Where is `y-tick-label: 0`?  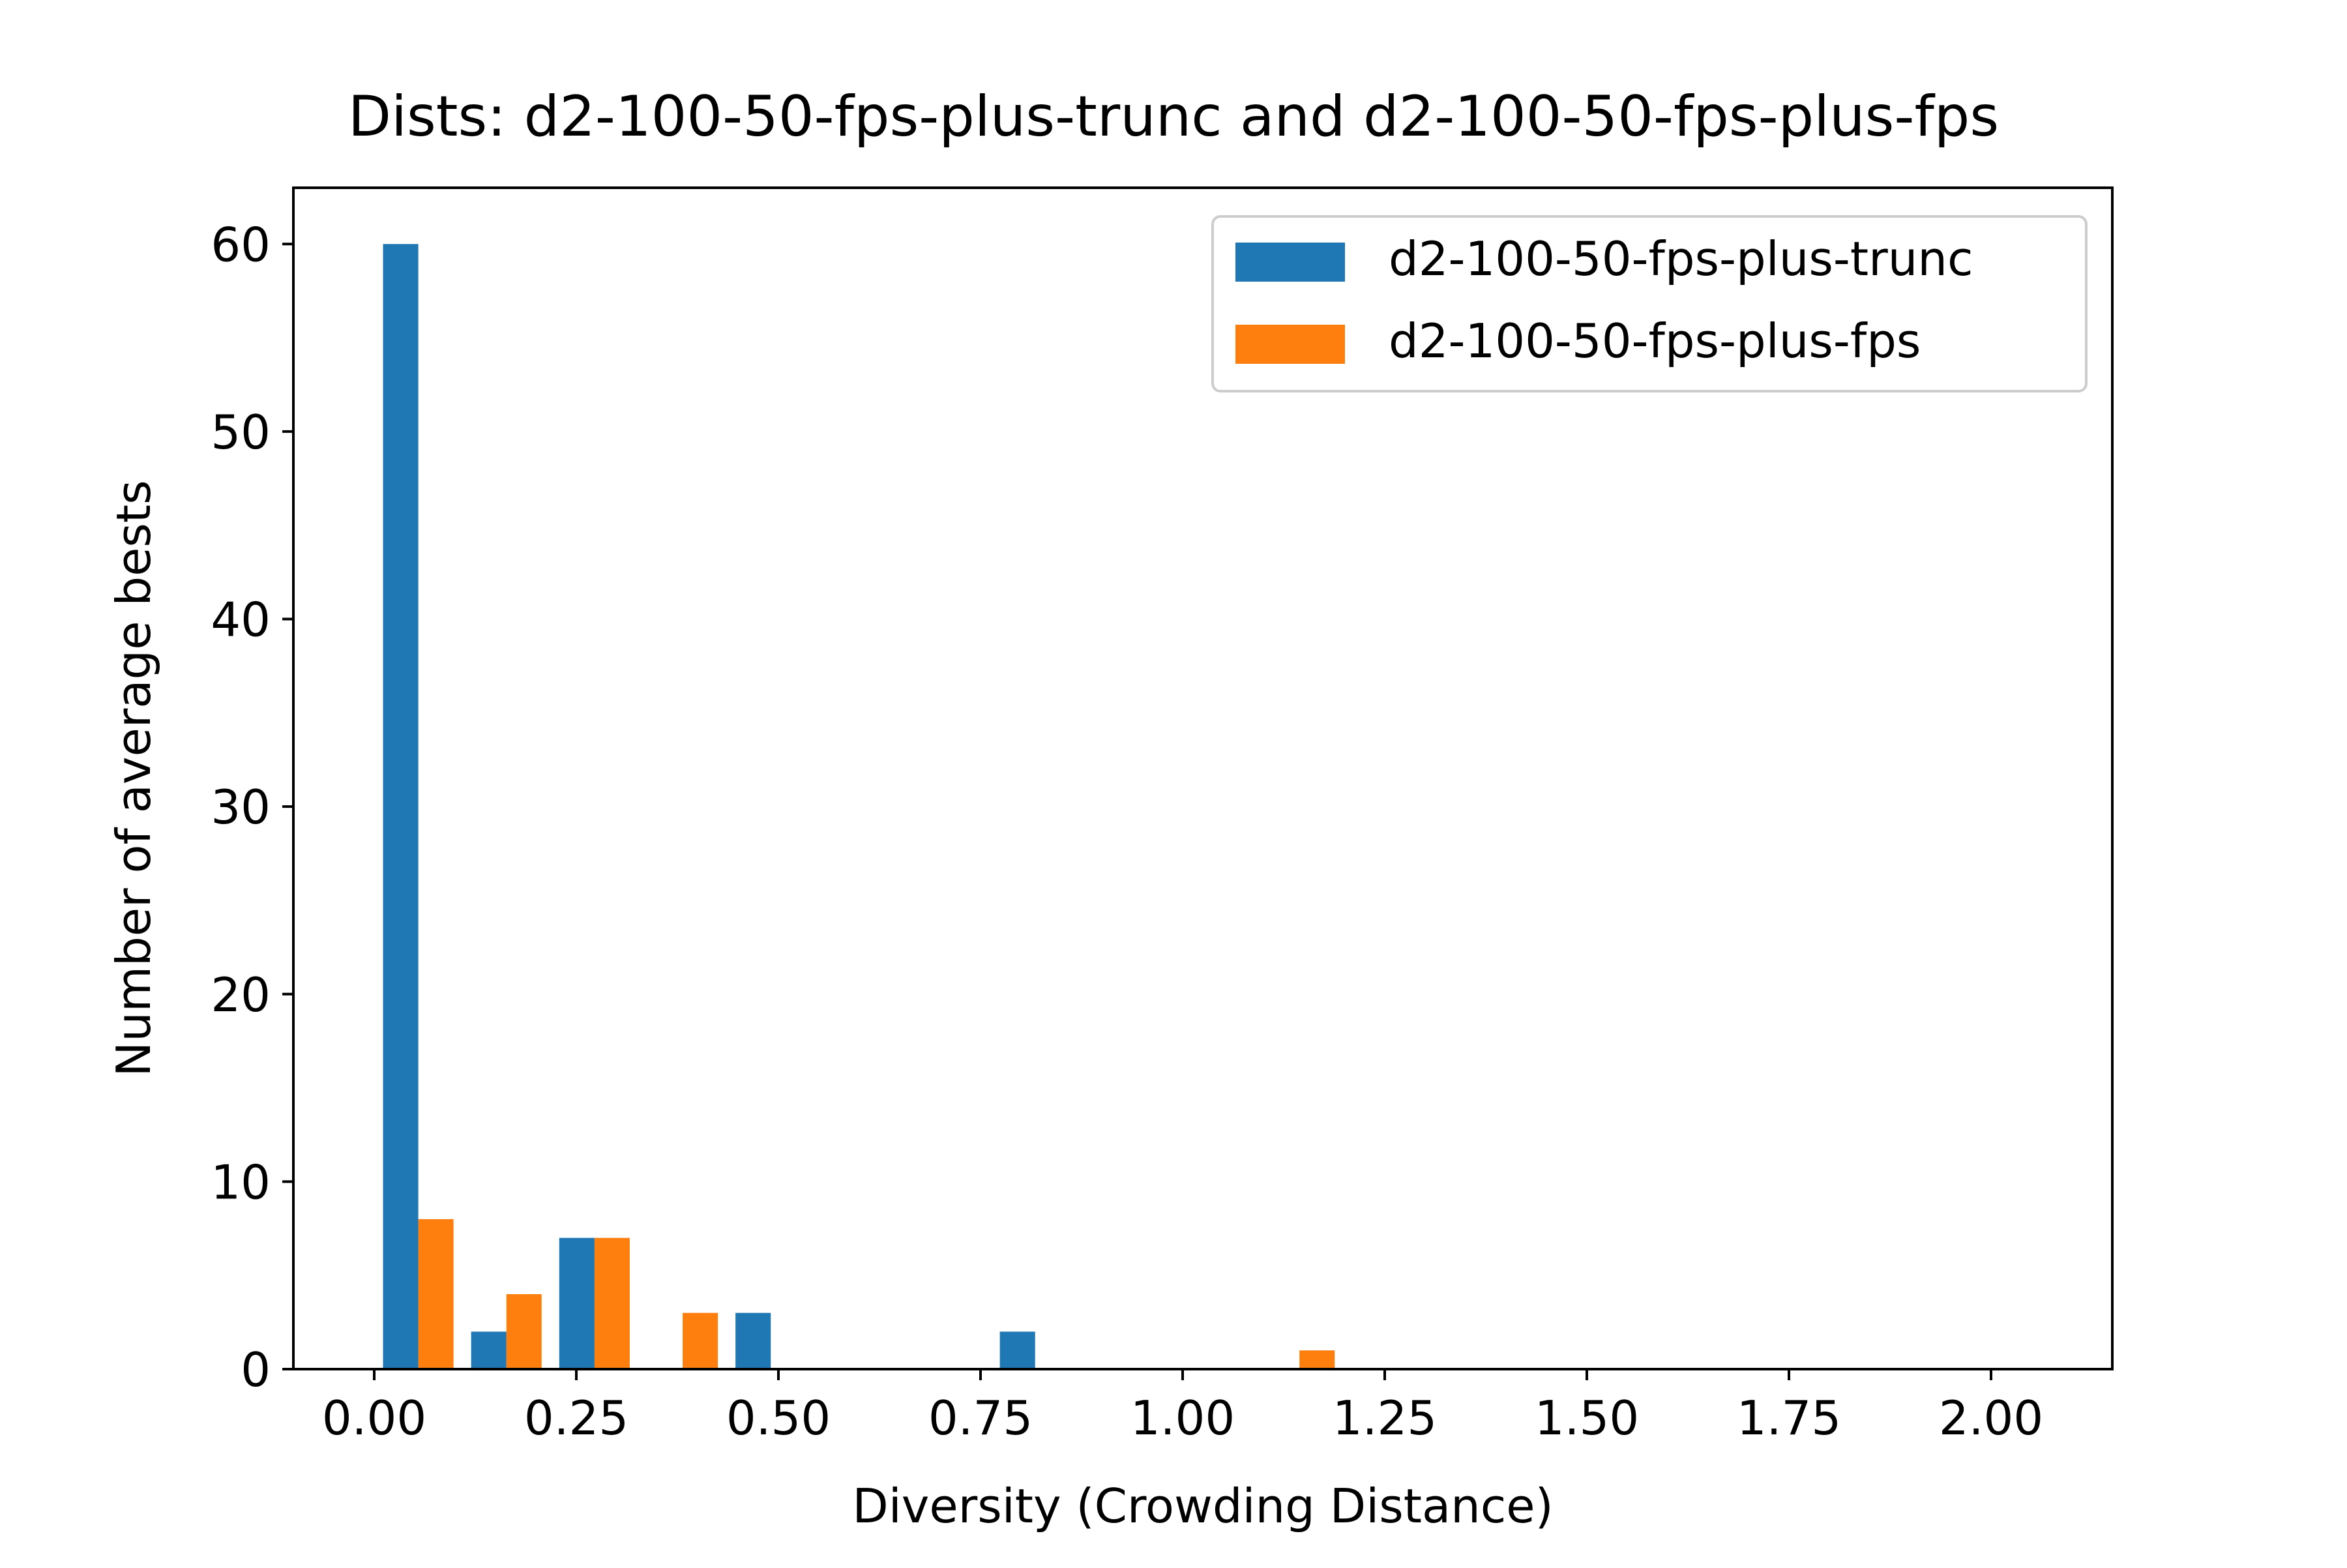
y-tick-label: 0 is located at coordinates (256, 1370).